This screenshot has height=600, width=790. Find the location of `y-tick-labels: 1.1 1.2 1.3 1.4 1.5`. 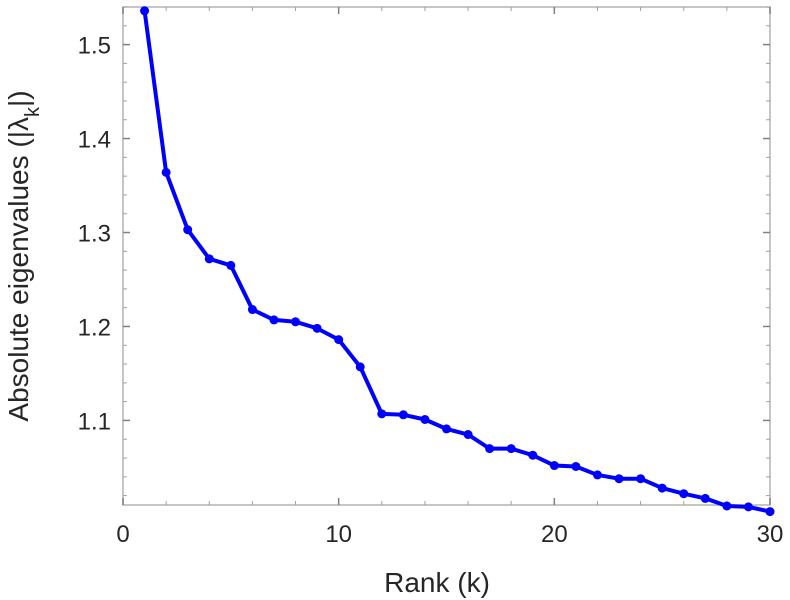

y-tick-labels: 1.1 1.2 1.3 1.4 1.5 is located at coordinates (94, 234).